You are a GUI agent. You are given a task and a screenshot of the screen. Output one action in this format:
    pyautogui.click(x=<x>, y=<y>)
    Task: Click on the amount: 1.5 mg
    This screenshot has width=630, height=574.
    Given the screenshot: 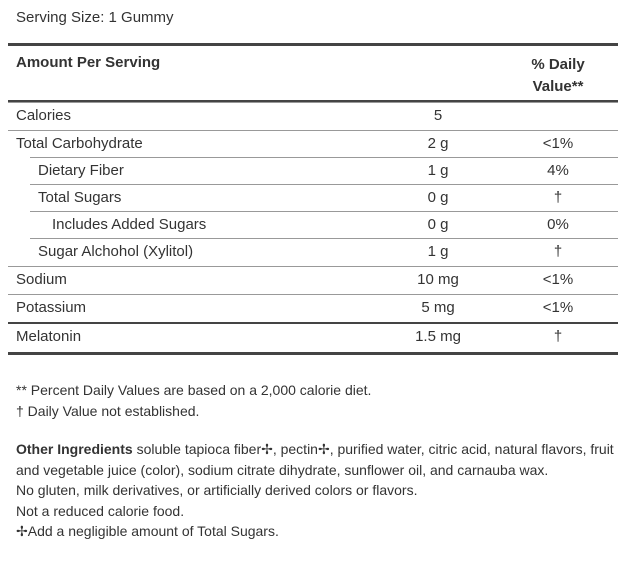 What is the action you would take?
    pyautogui.click(x=438, y=336)
    